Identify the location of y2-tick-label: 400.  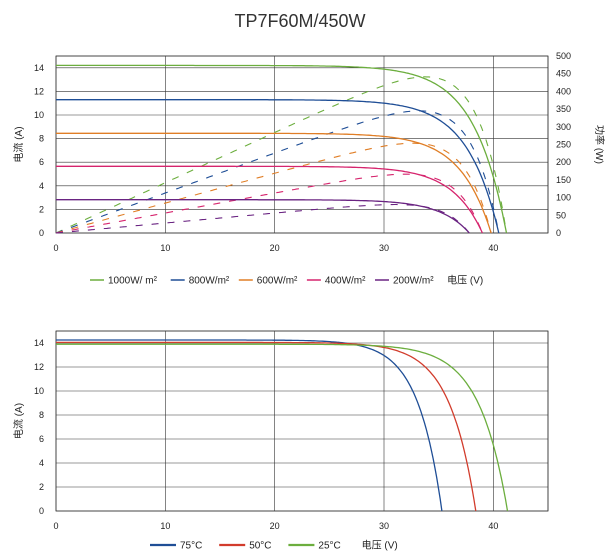
(563, 91).